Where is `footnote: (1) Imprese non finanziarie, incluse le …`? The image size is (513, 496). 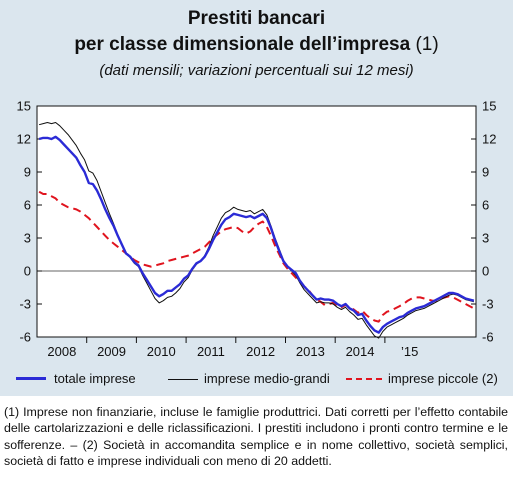
footnote: (1) Imprese non finanziarie, incluse le … is located at coordinates (256, 437).